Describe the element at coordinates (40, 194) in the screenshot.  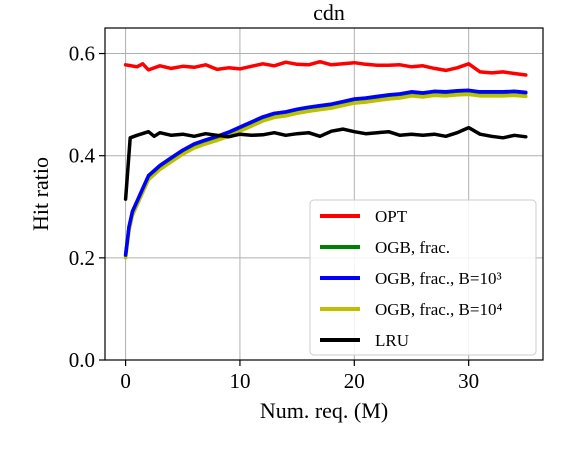
I see `y-axis-label: Hit ratio` at that location.